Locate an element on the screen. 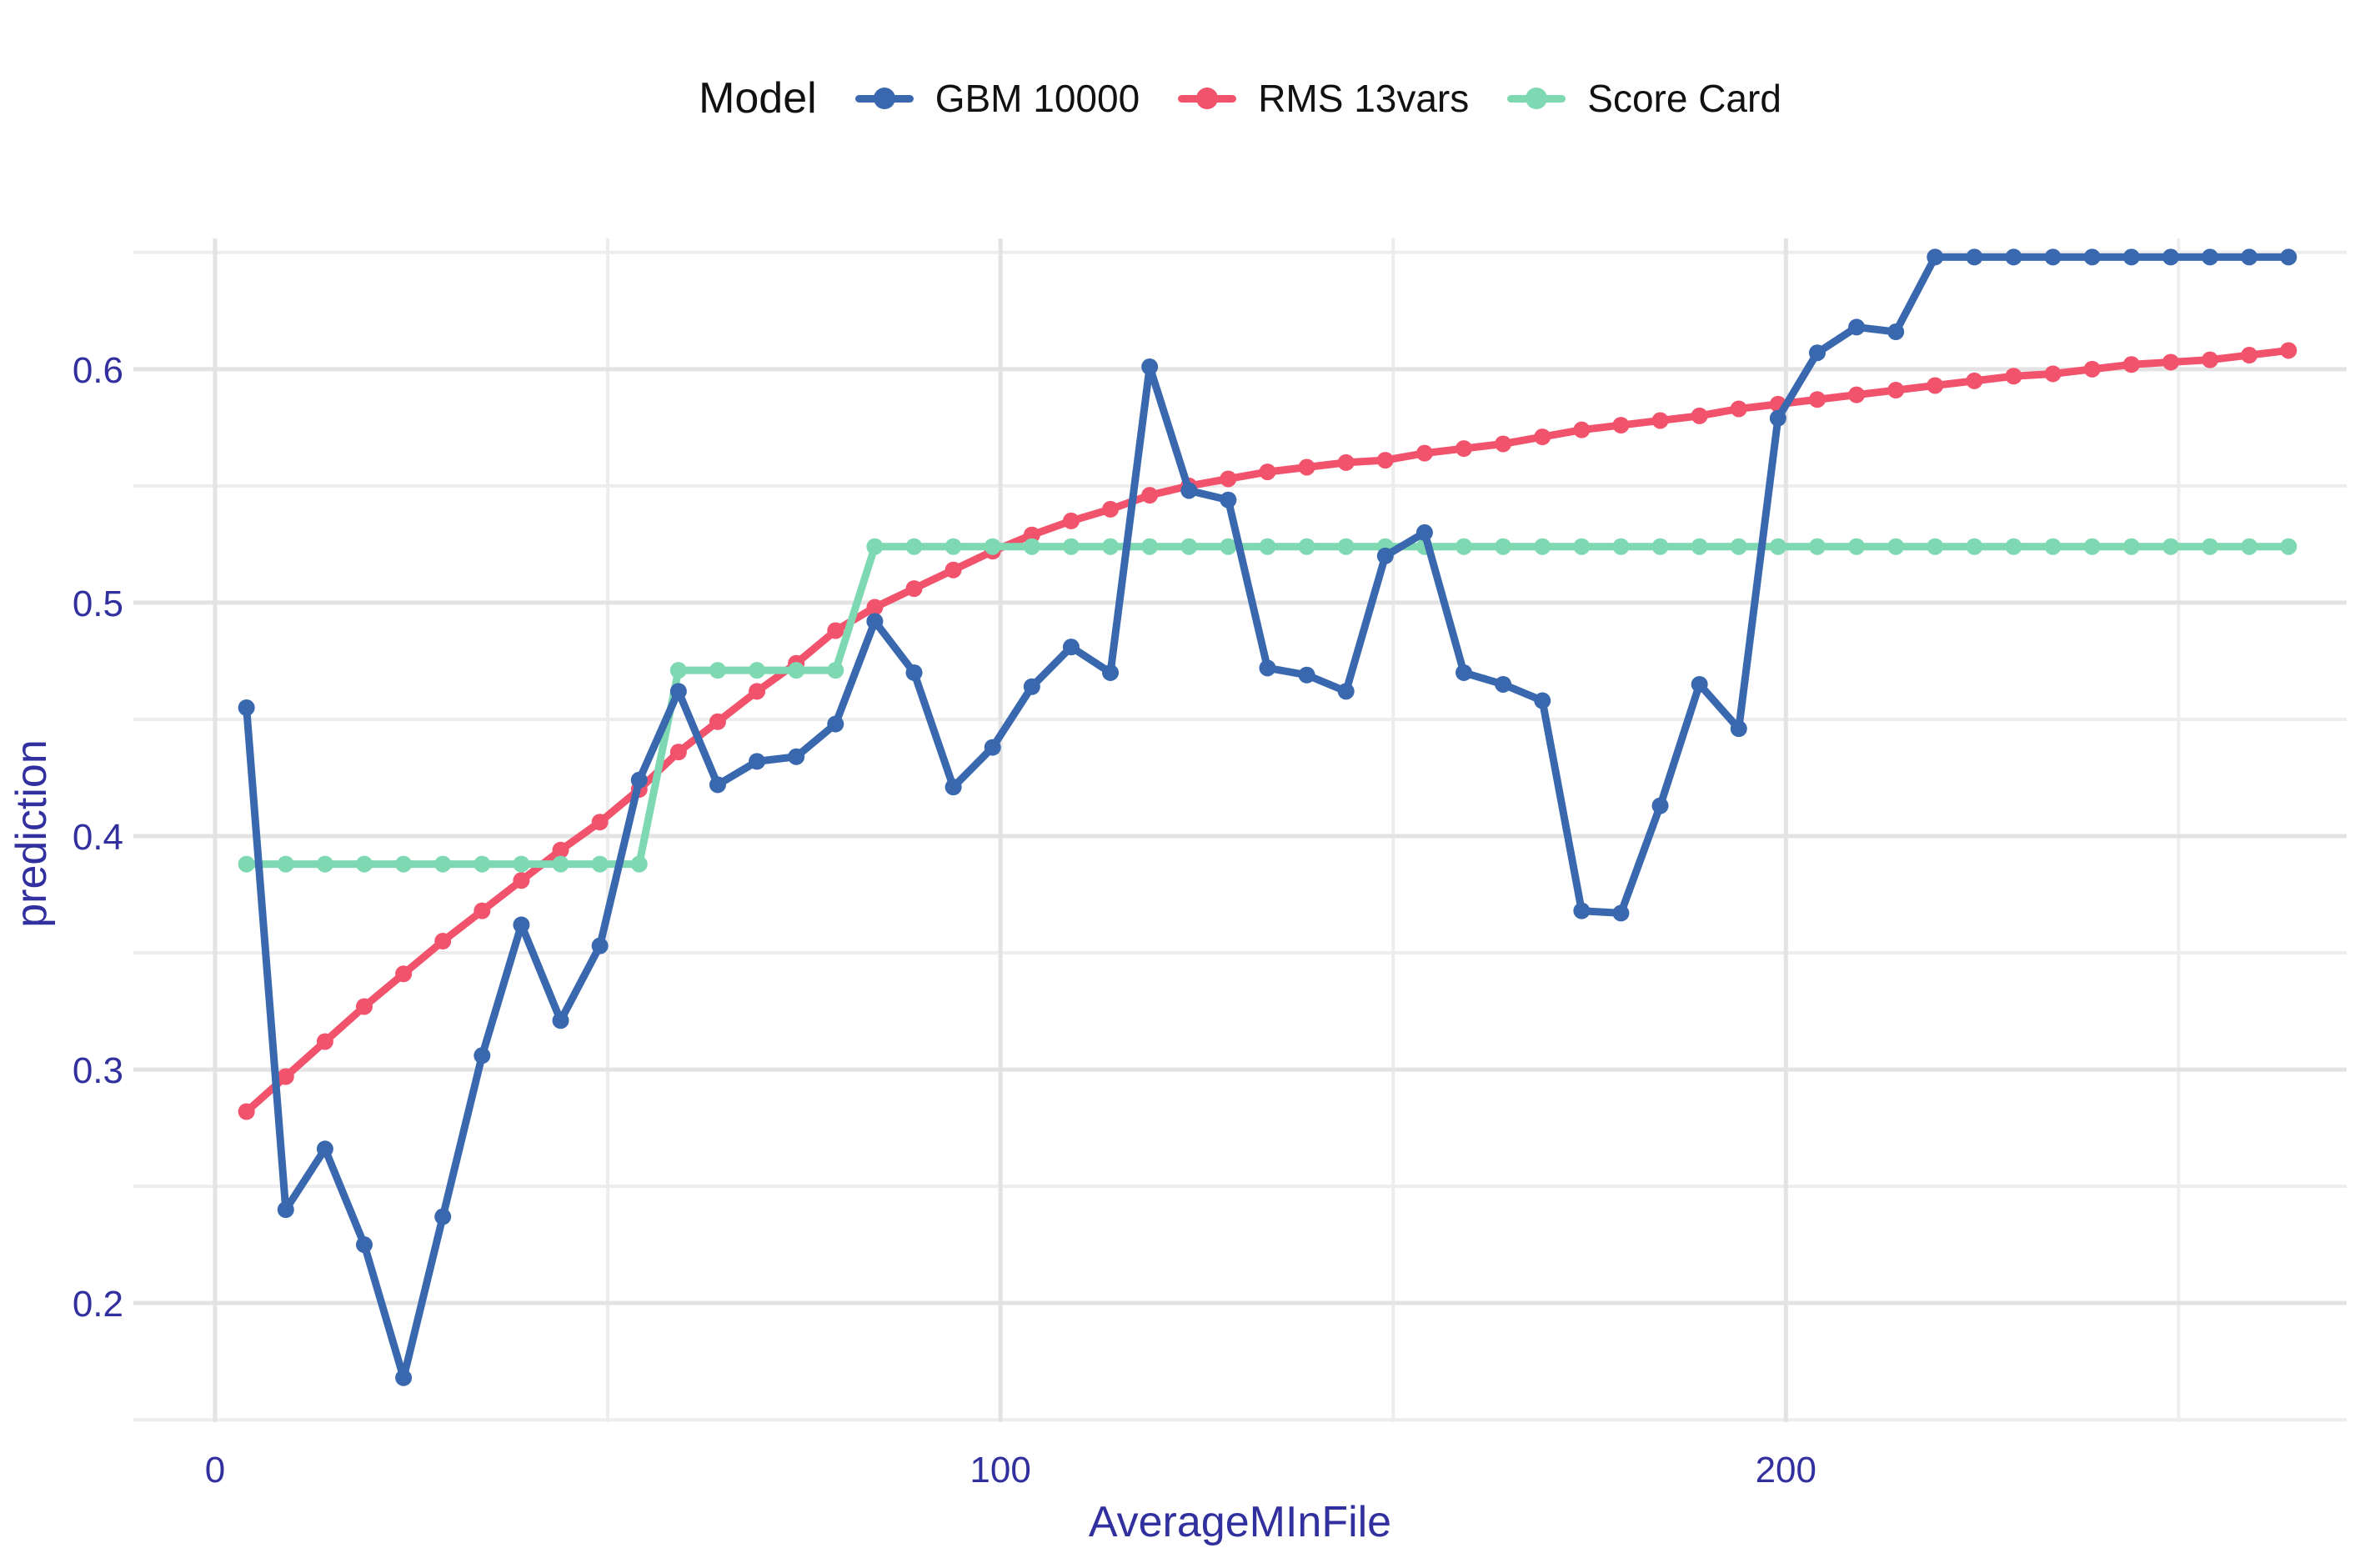  legend: Model GBM 10000 RMS 13vars Score Card is located at coordinates (1240, 98).